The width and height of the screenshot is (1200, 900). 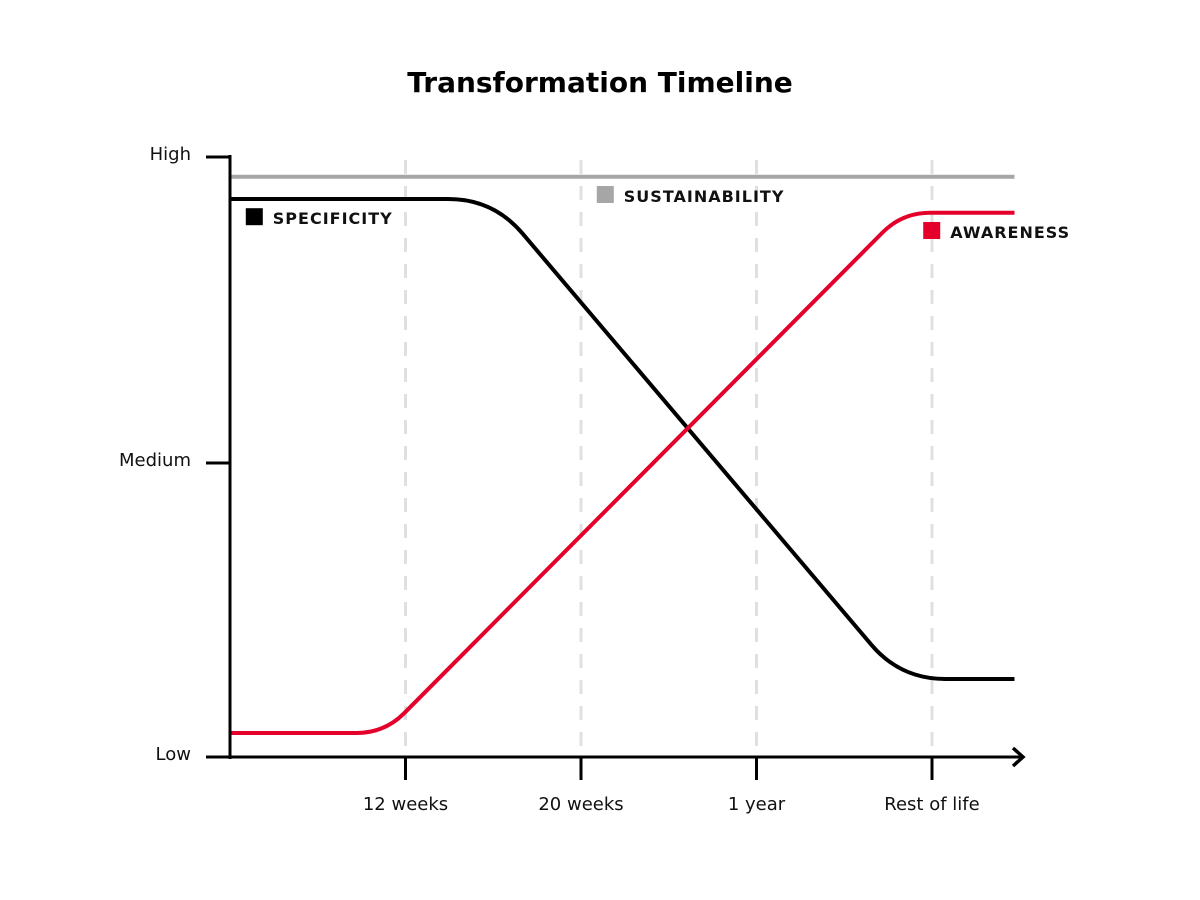 What do you see at coordinates (1010, 232) in the screenshot?
I see `legend-label-awareness: AWARENESS` at bounding box center [1010, 232].